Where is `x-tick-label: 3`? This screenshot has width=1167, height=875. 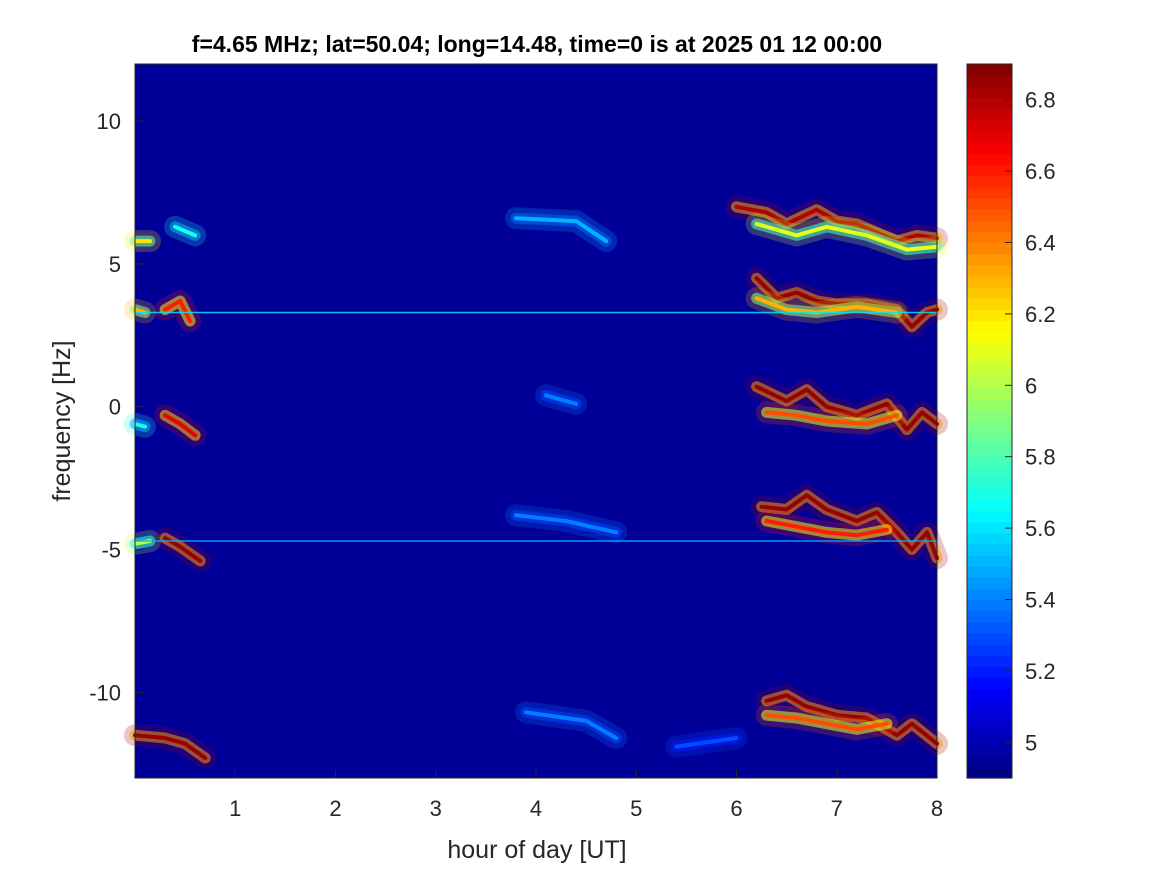
x-tick-label: 3 is located at coordinates (436, 808).